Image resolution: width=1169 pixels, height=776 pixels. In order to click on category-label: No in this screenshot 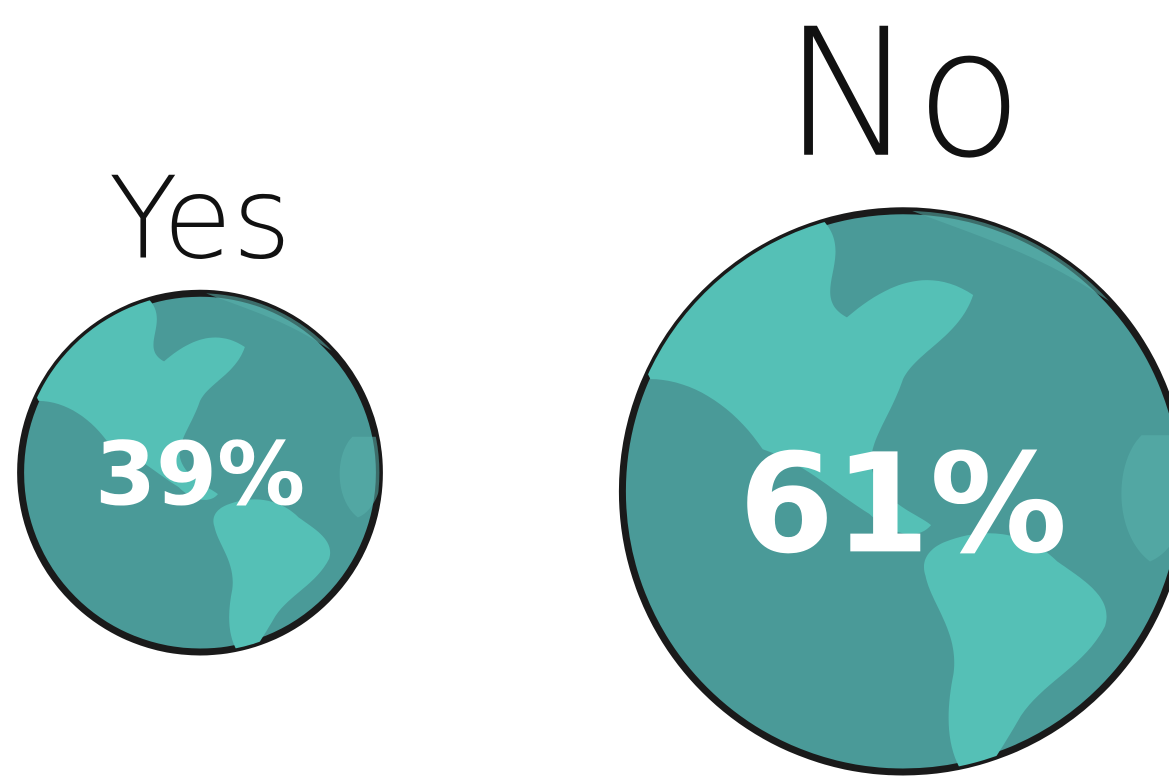, I will do `click(903, 98)`.